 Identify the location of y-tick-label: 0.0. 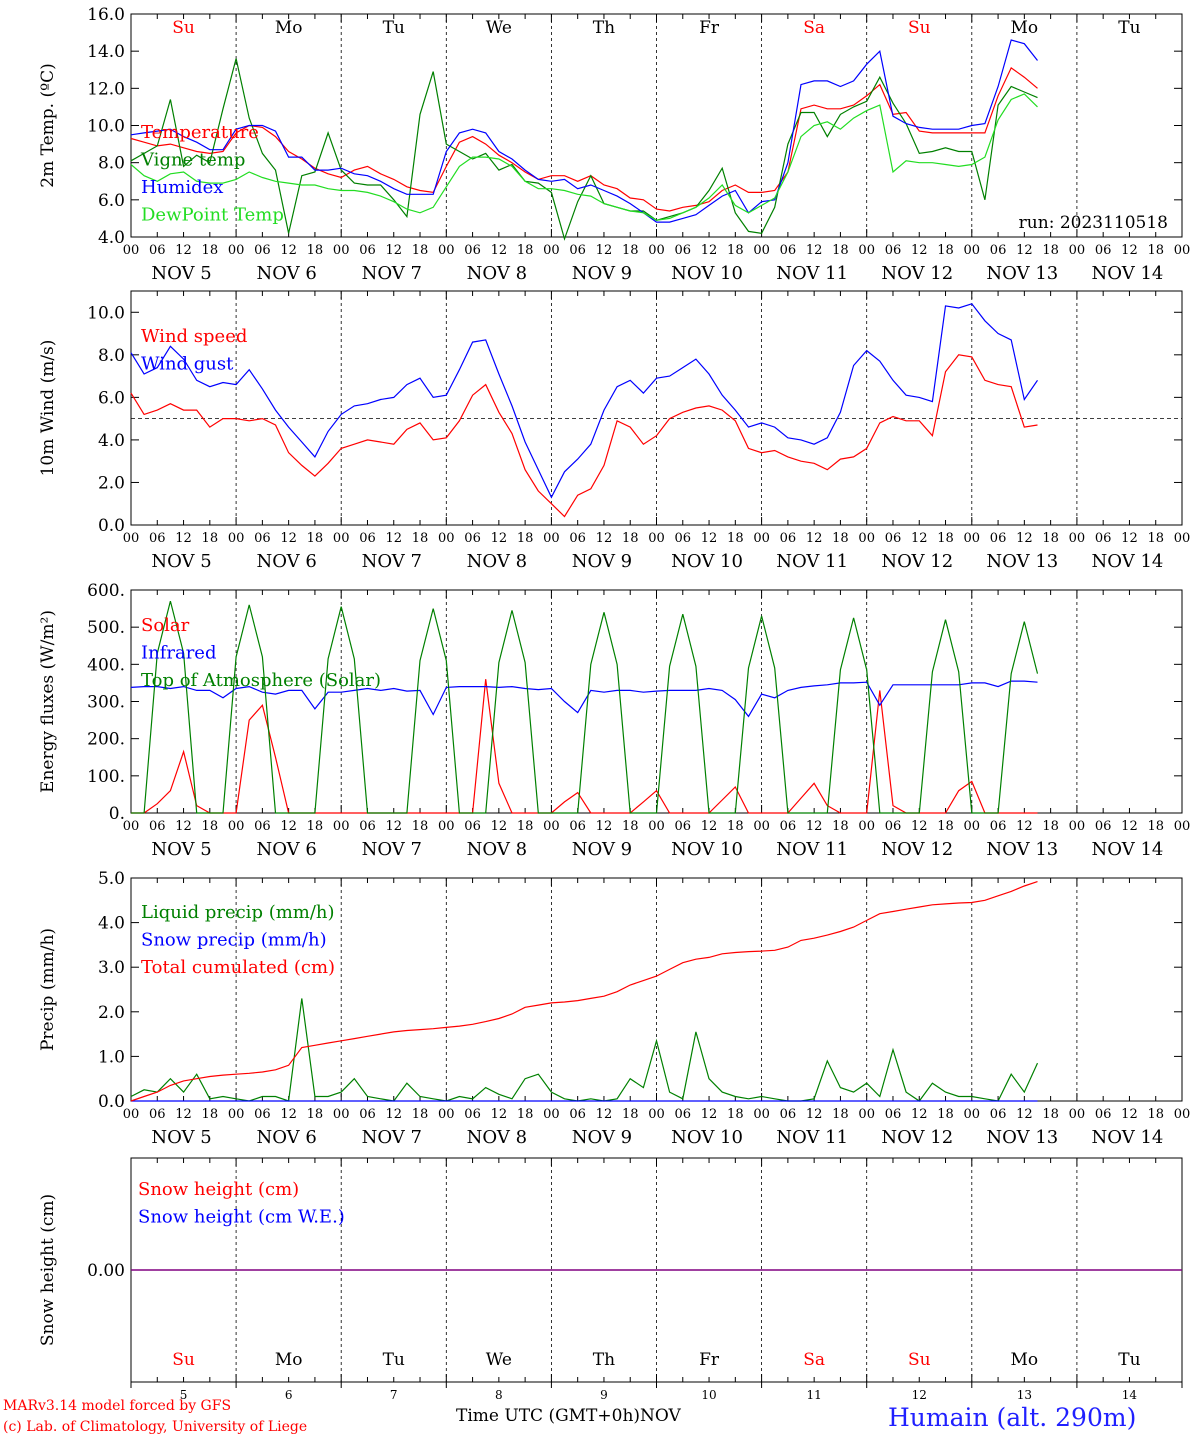
(111, 1102).